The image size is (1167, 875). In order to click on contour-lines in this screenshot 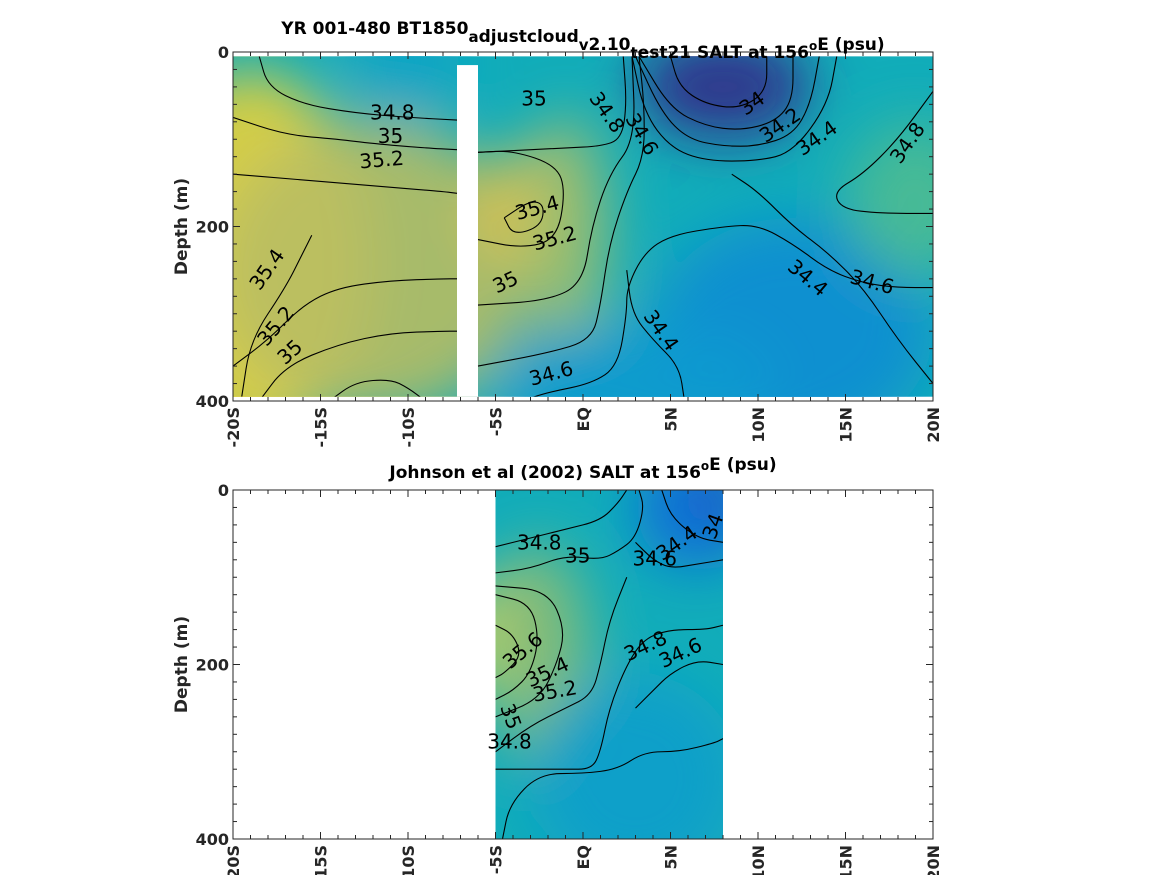, I will do `click(609, 664)`.